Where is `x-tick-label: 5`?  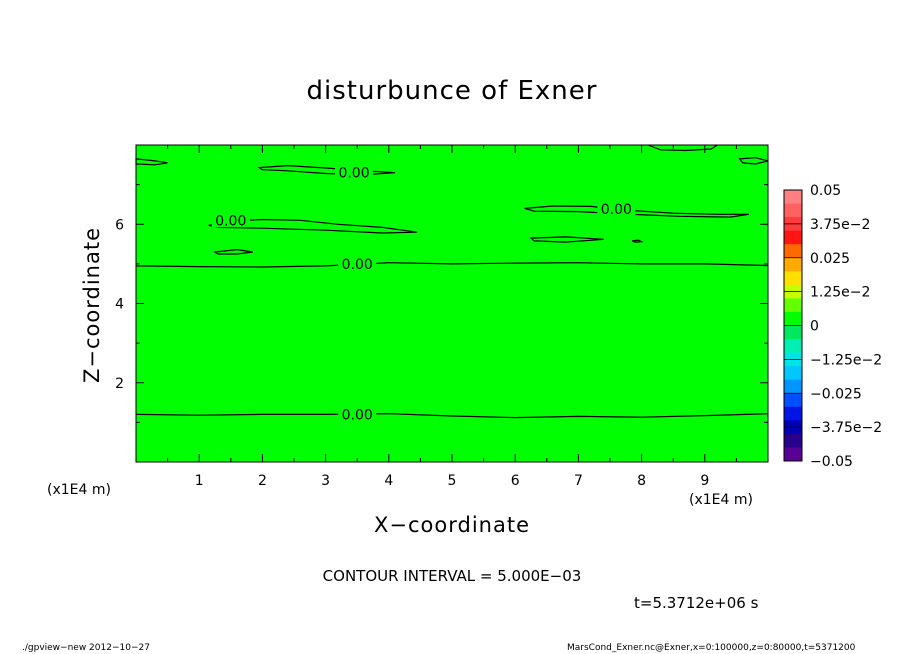 x-tick-label: 5 is located at coordinates (452, 481).